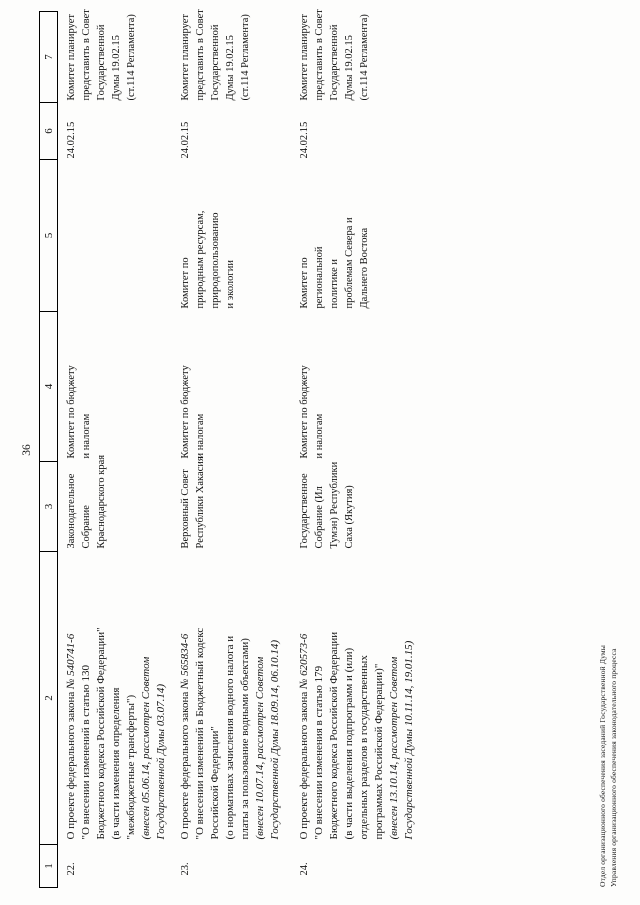  What do you see at coordinates (48, 57) in the screenshot?
I see `column-header-7: 7` at bounding box center [48, 57].